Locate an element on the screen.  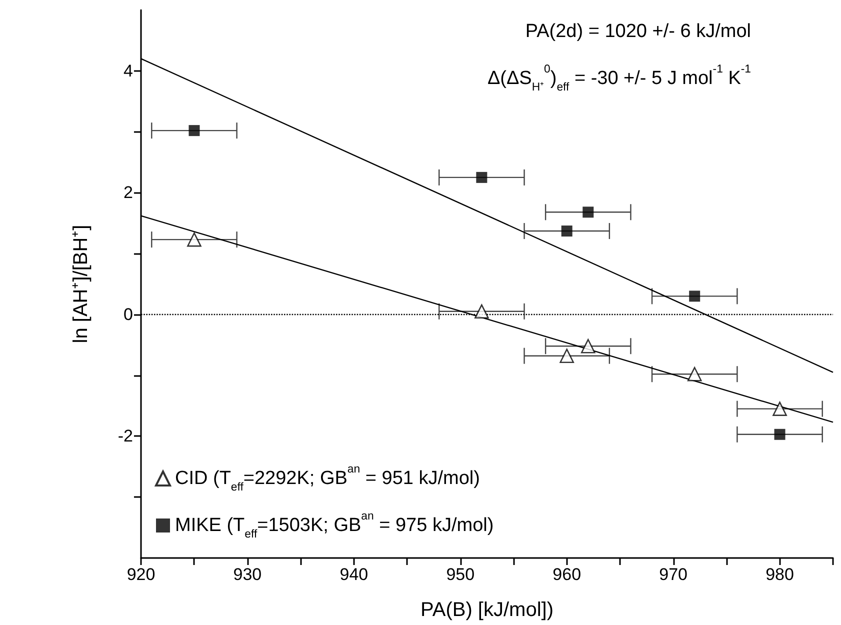
x-tick-label: 930 is located at coordinates (247, 574).